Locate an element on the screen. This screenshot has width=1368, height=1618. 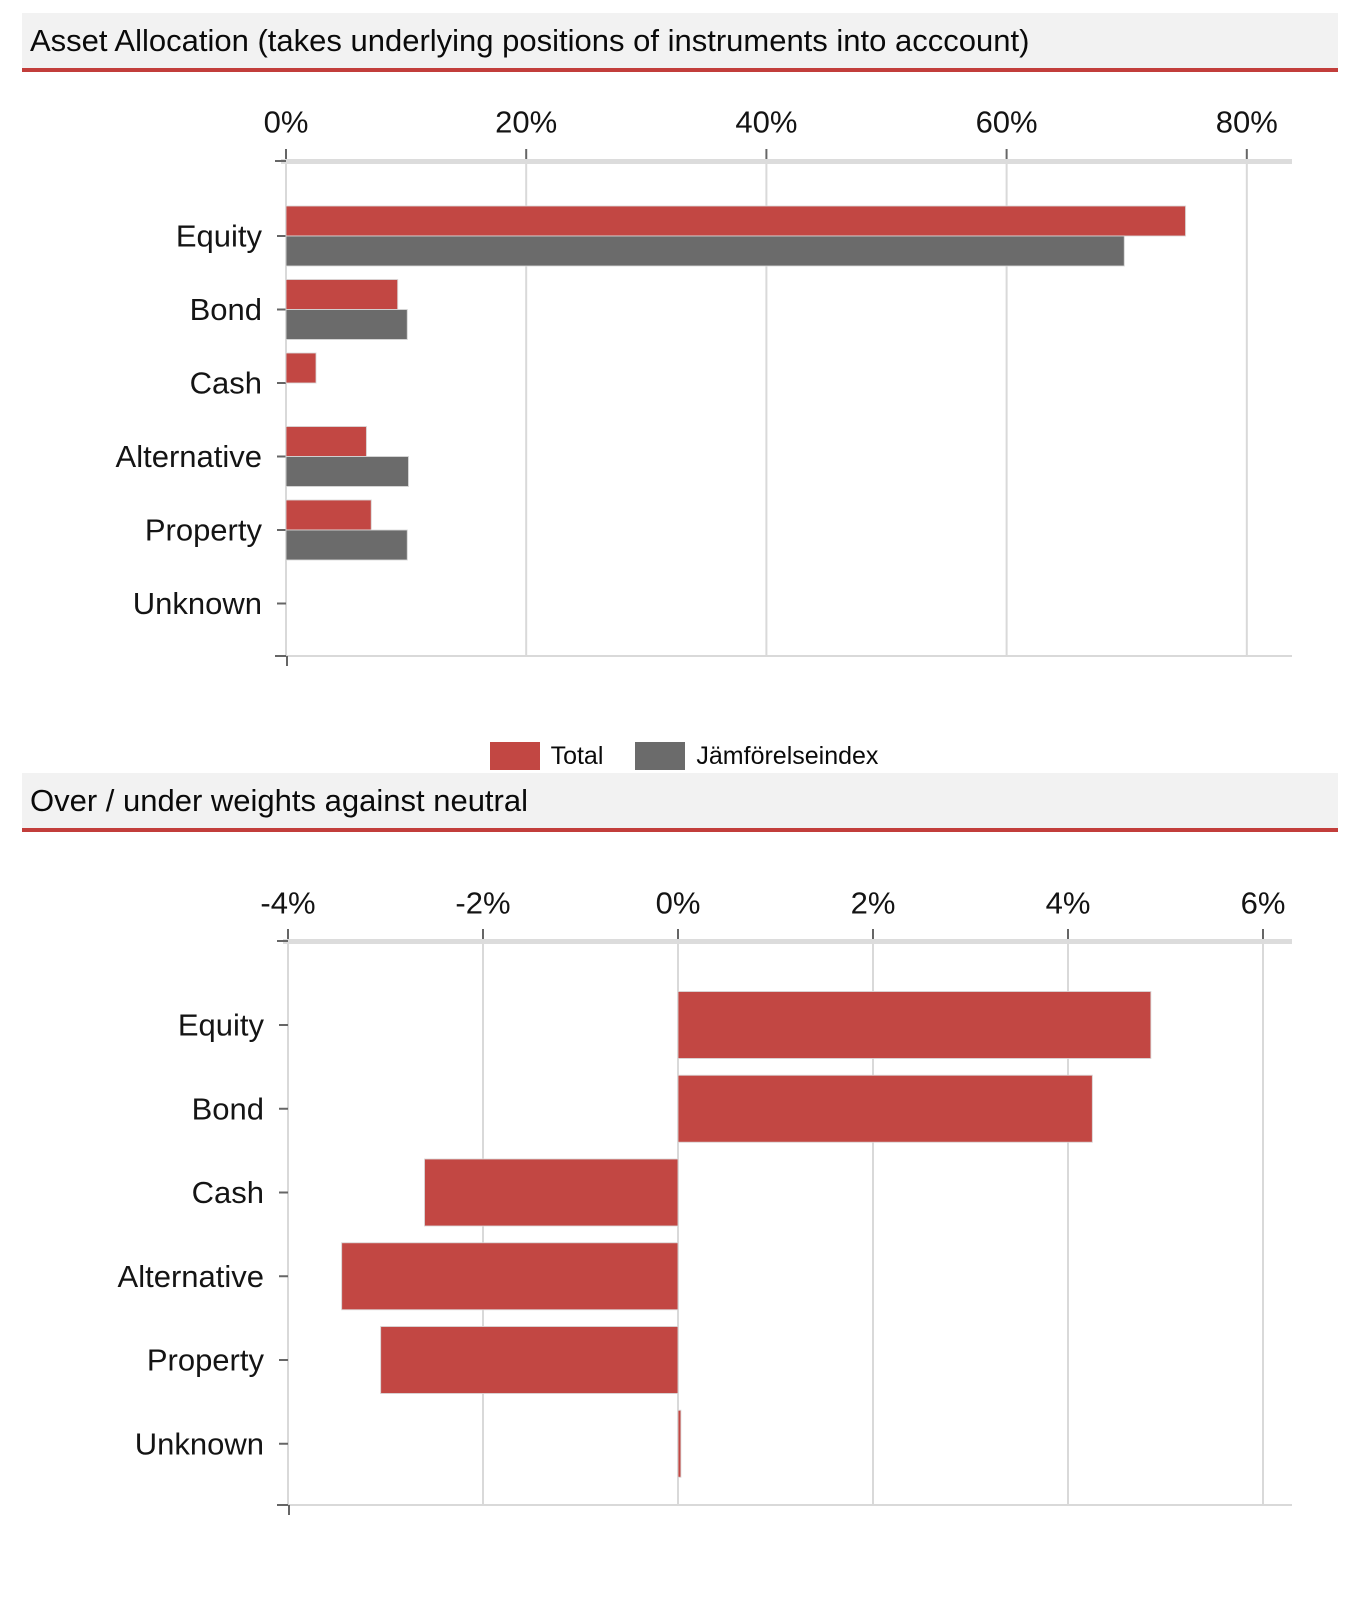
legend-item-index: Jämförelseindex is located at coordinates (756, 756).